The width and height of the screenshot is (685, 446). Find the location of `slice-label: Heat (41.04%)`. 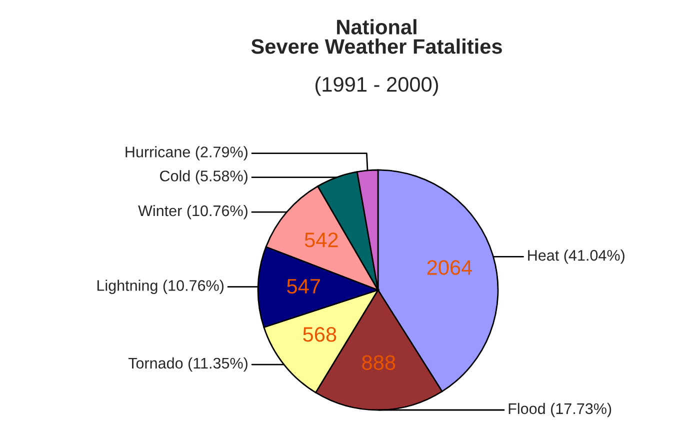

slice-label: Heat (41.04%) is located at coordinates (576, 257).